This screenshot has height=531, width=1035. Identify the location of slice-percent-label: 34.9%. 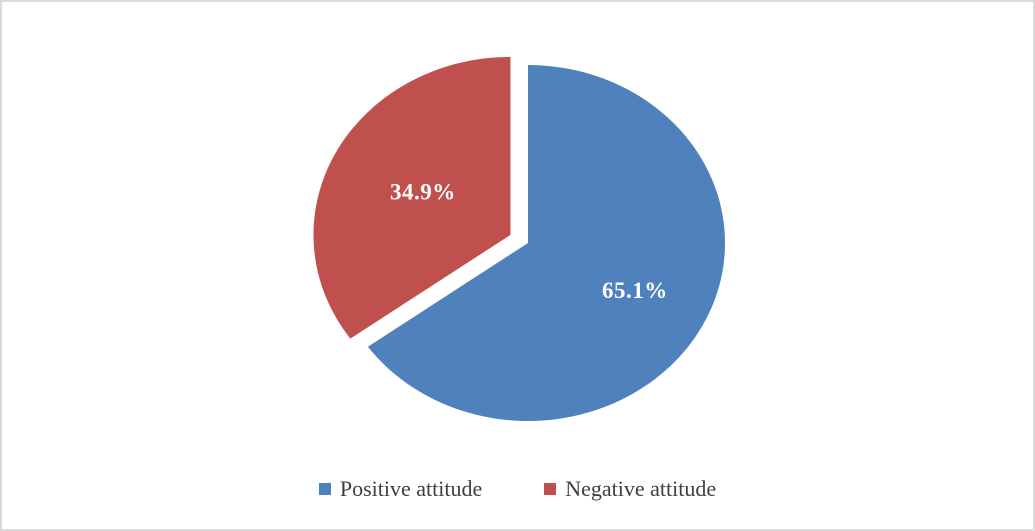
(423, 191).